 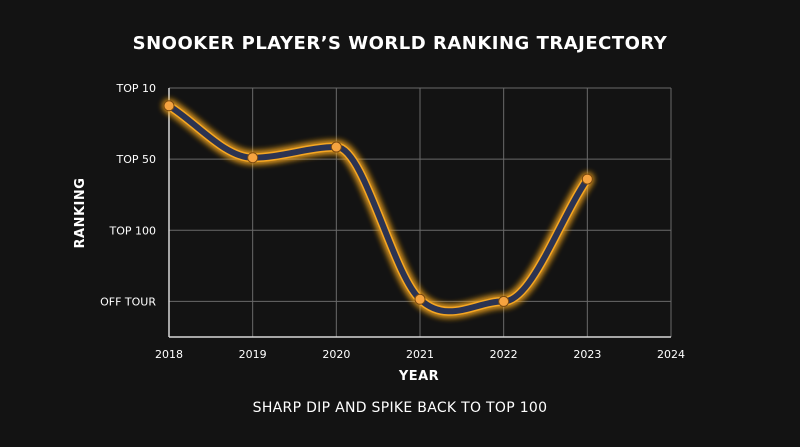 What do you see at coordinates (504, 354) in the screenshot?
I see `x-tick-label: 2022` at bounding box center [504, 354].